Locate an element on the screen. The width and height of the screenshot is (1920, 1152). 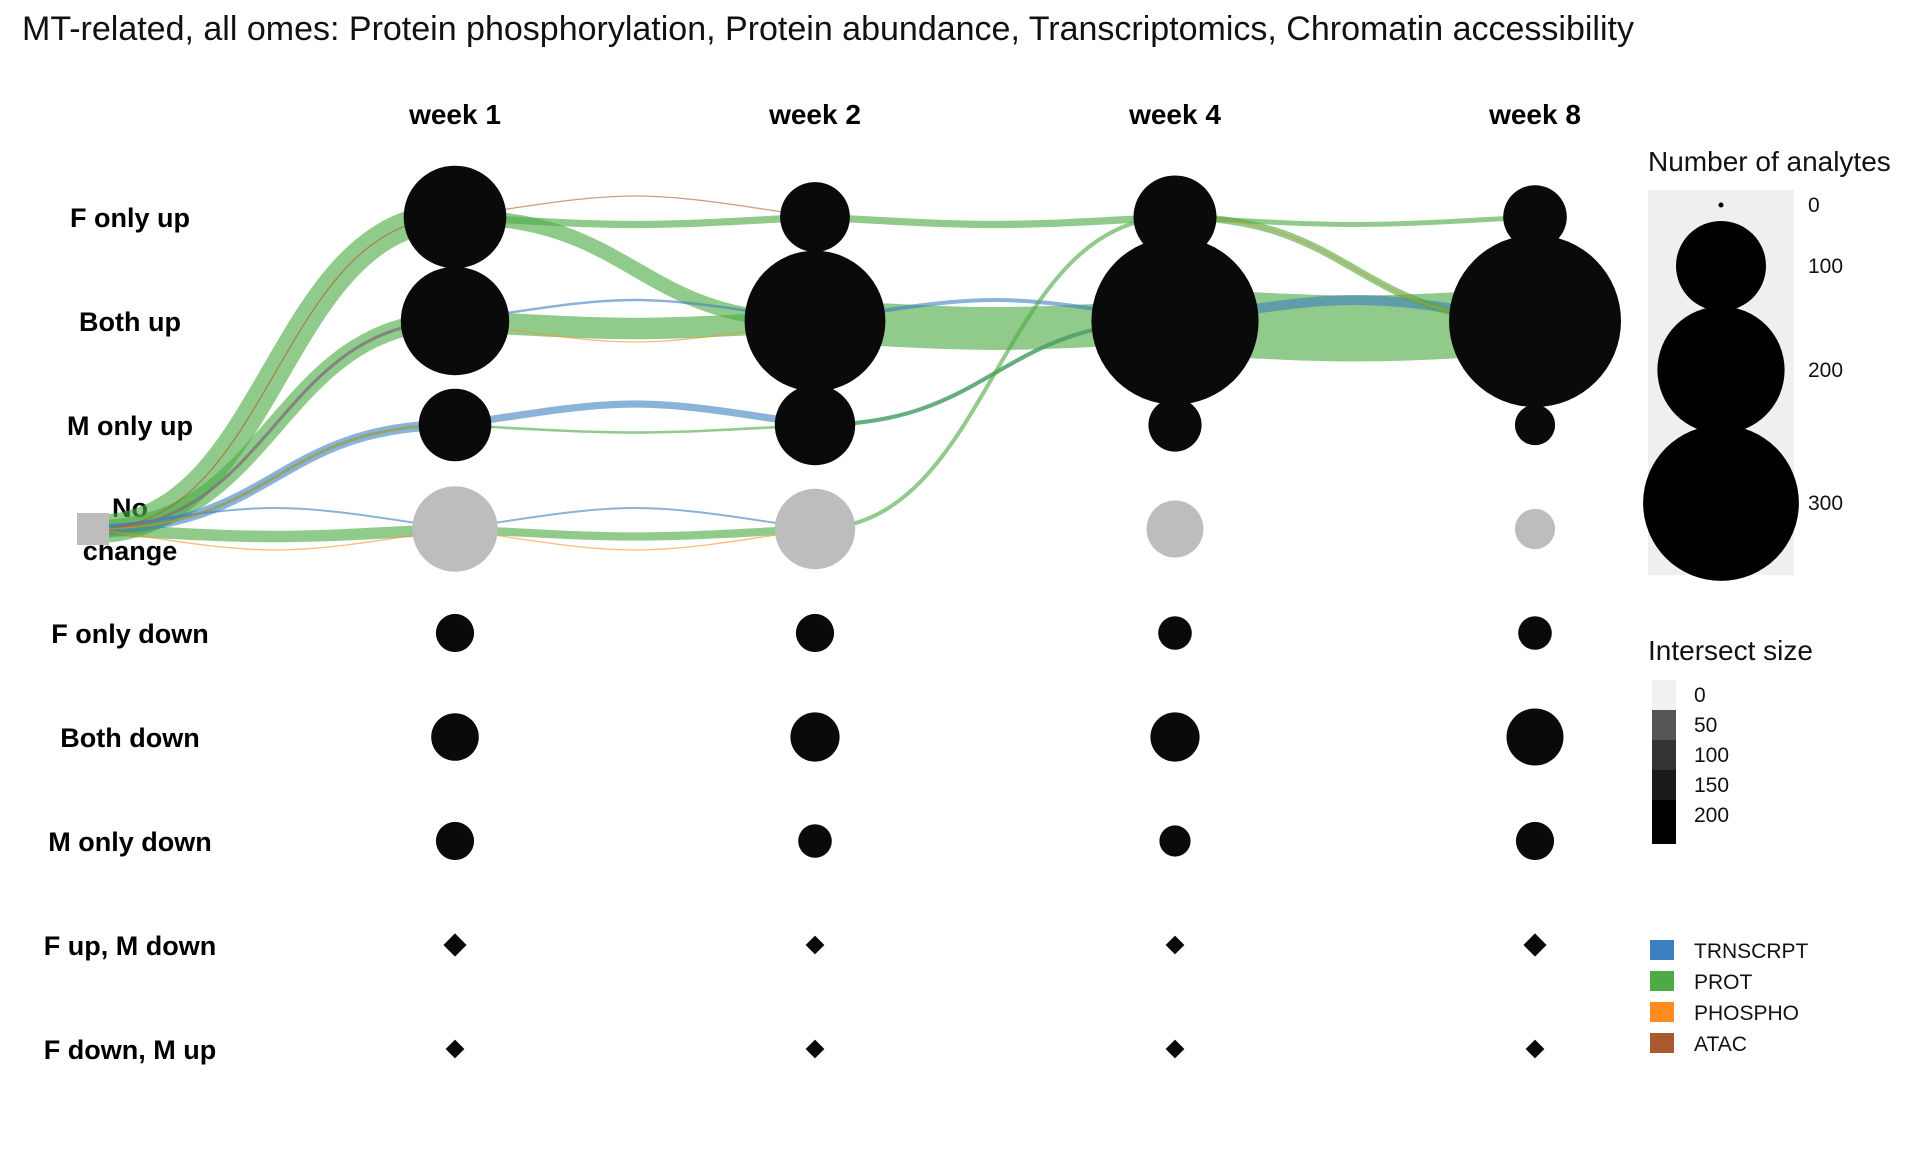
legend-ome-swatch-atac is located at coordinates (1662, 1043).